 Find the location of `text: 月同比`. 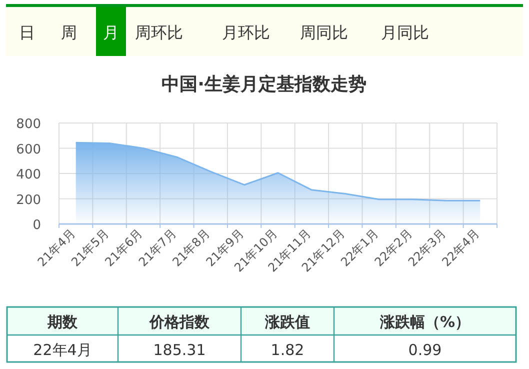

text: 月同比 is located at coordinates (405, 32).